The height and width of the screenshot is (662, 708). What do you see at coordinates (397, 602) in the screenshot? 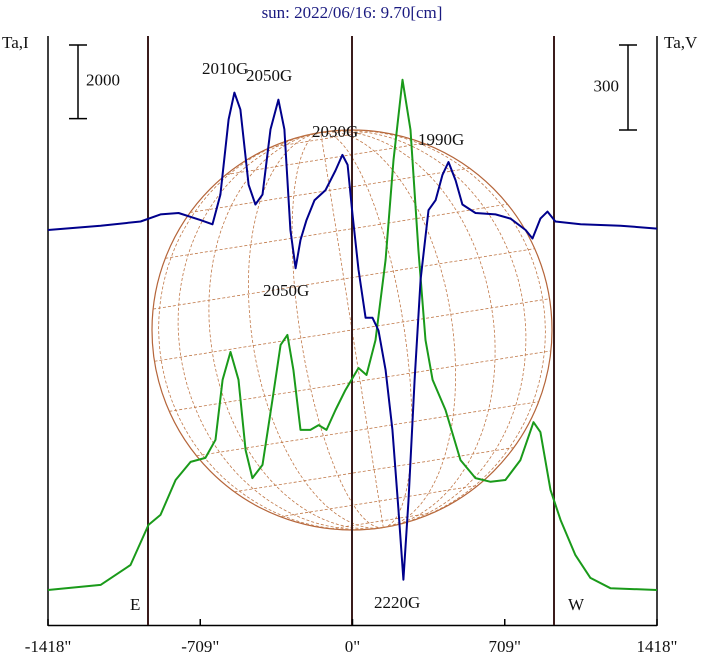
I see `annotation: 2220G` at bounding box center [397, 602].